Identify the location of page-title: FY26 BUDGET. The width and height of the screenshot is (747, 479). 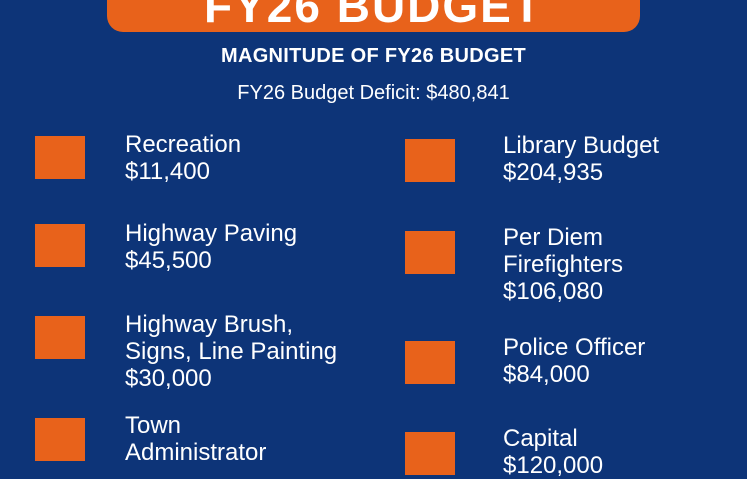
(373, 16).